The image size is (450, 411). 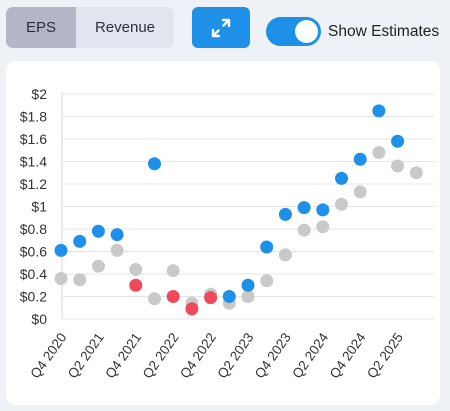 What do you see at coordinates (33, 162) in the screenshot?
I see `y-tick-label: $1.4` at bounding box center [33, 162].